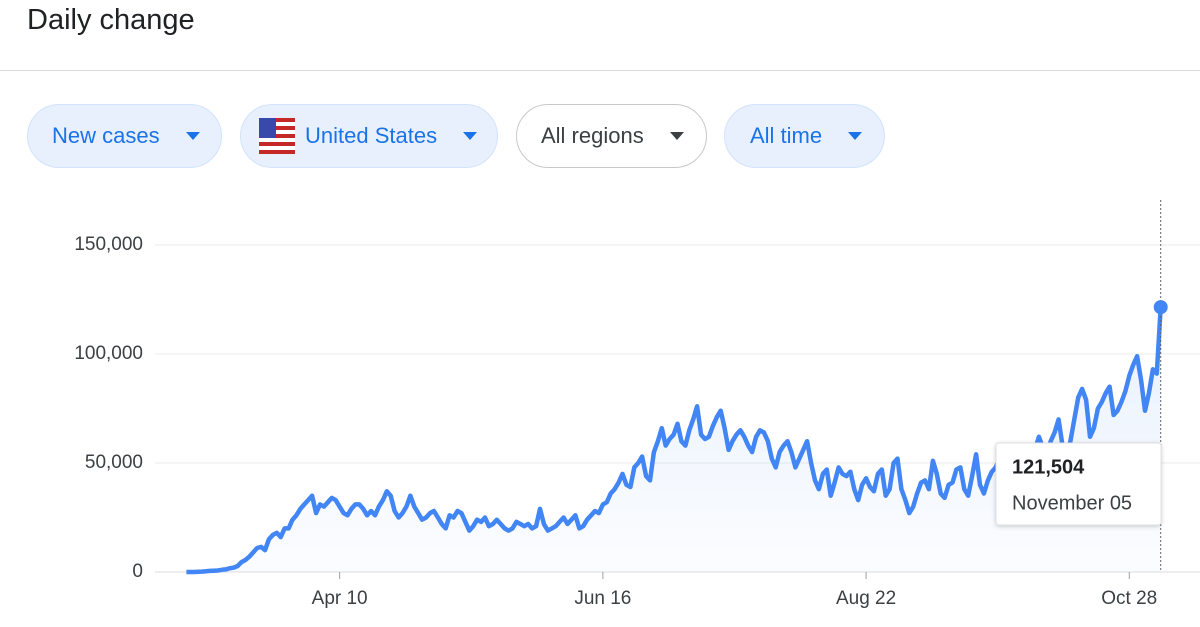  I want to click on y-tick-label: 100,000, so click(108, 353).